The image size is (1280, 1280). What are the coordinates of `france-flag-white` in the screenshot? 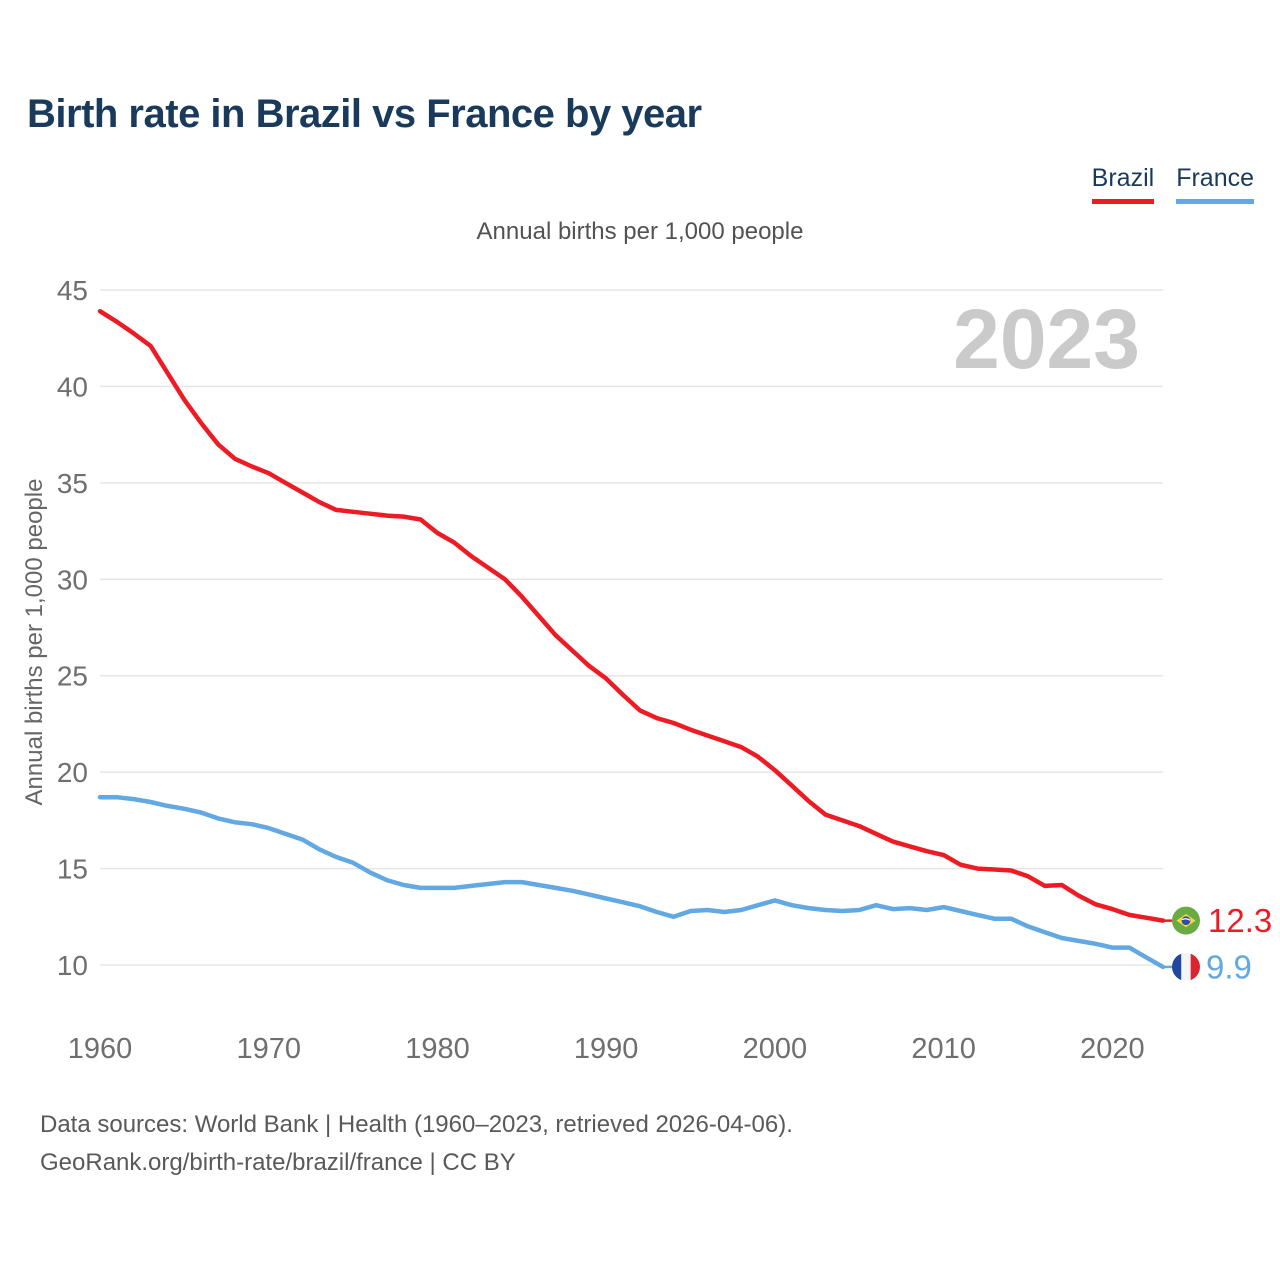 It's located at (1186, 966).